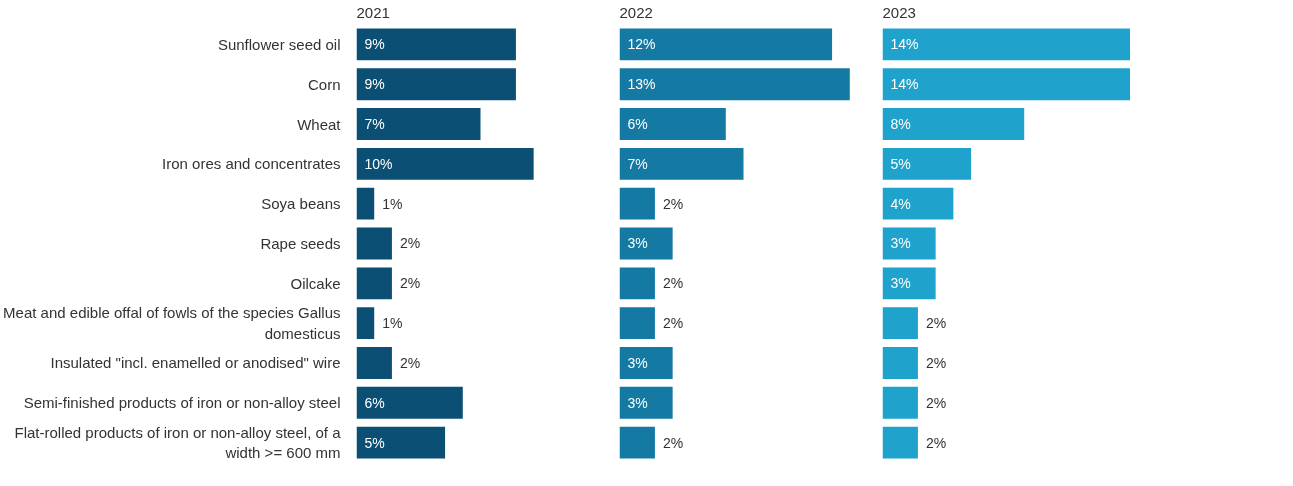 Image resolution: width=1293 pixels, height=486 pixels. Describe the element at coordinates (195, 363) in the screenshot. I see `y-tick-label: Insulated "incl. enamelled or anodised" wire` at that location.